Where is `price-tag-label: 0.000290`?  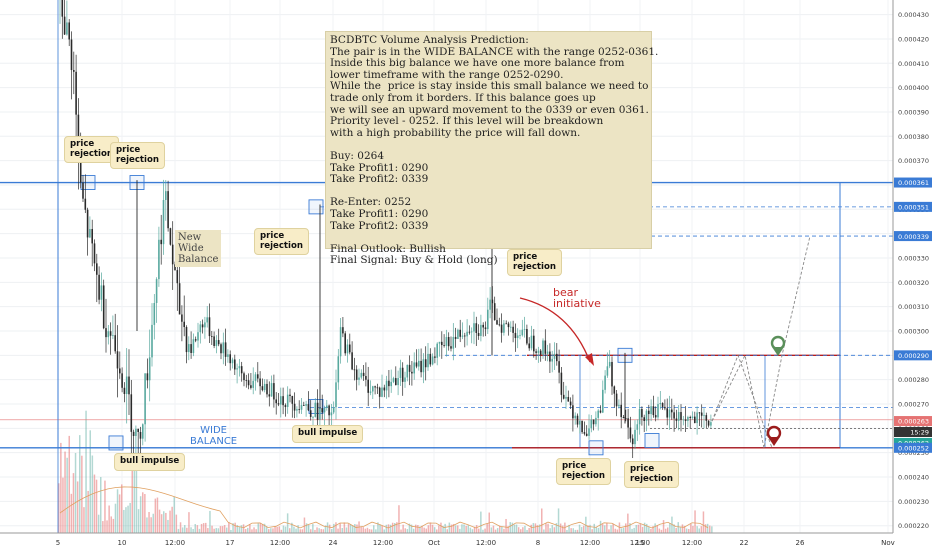 price-tag-label: 0.000290 is located at coordinates (913, 356).